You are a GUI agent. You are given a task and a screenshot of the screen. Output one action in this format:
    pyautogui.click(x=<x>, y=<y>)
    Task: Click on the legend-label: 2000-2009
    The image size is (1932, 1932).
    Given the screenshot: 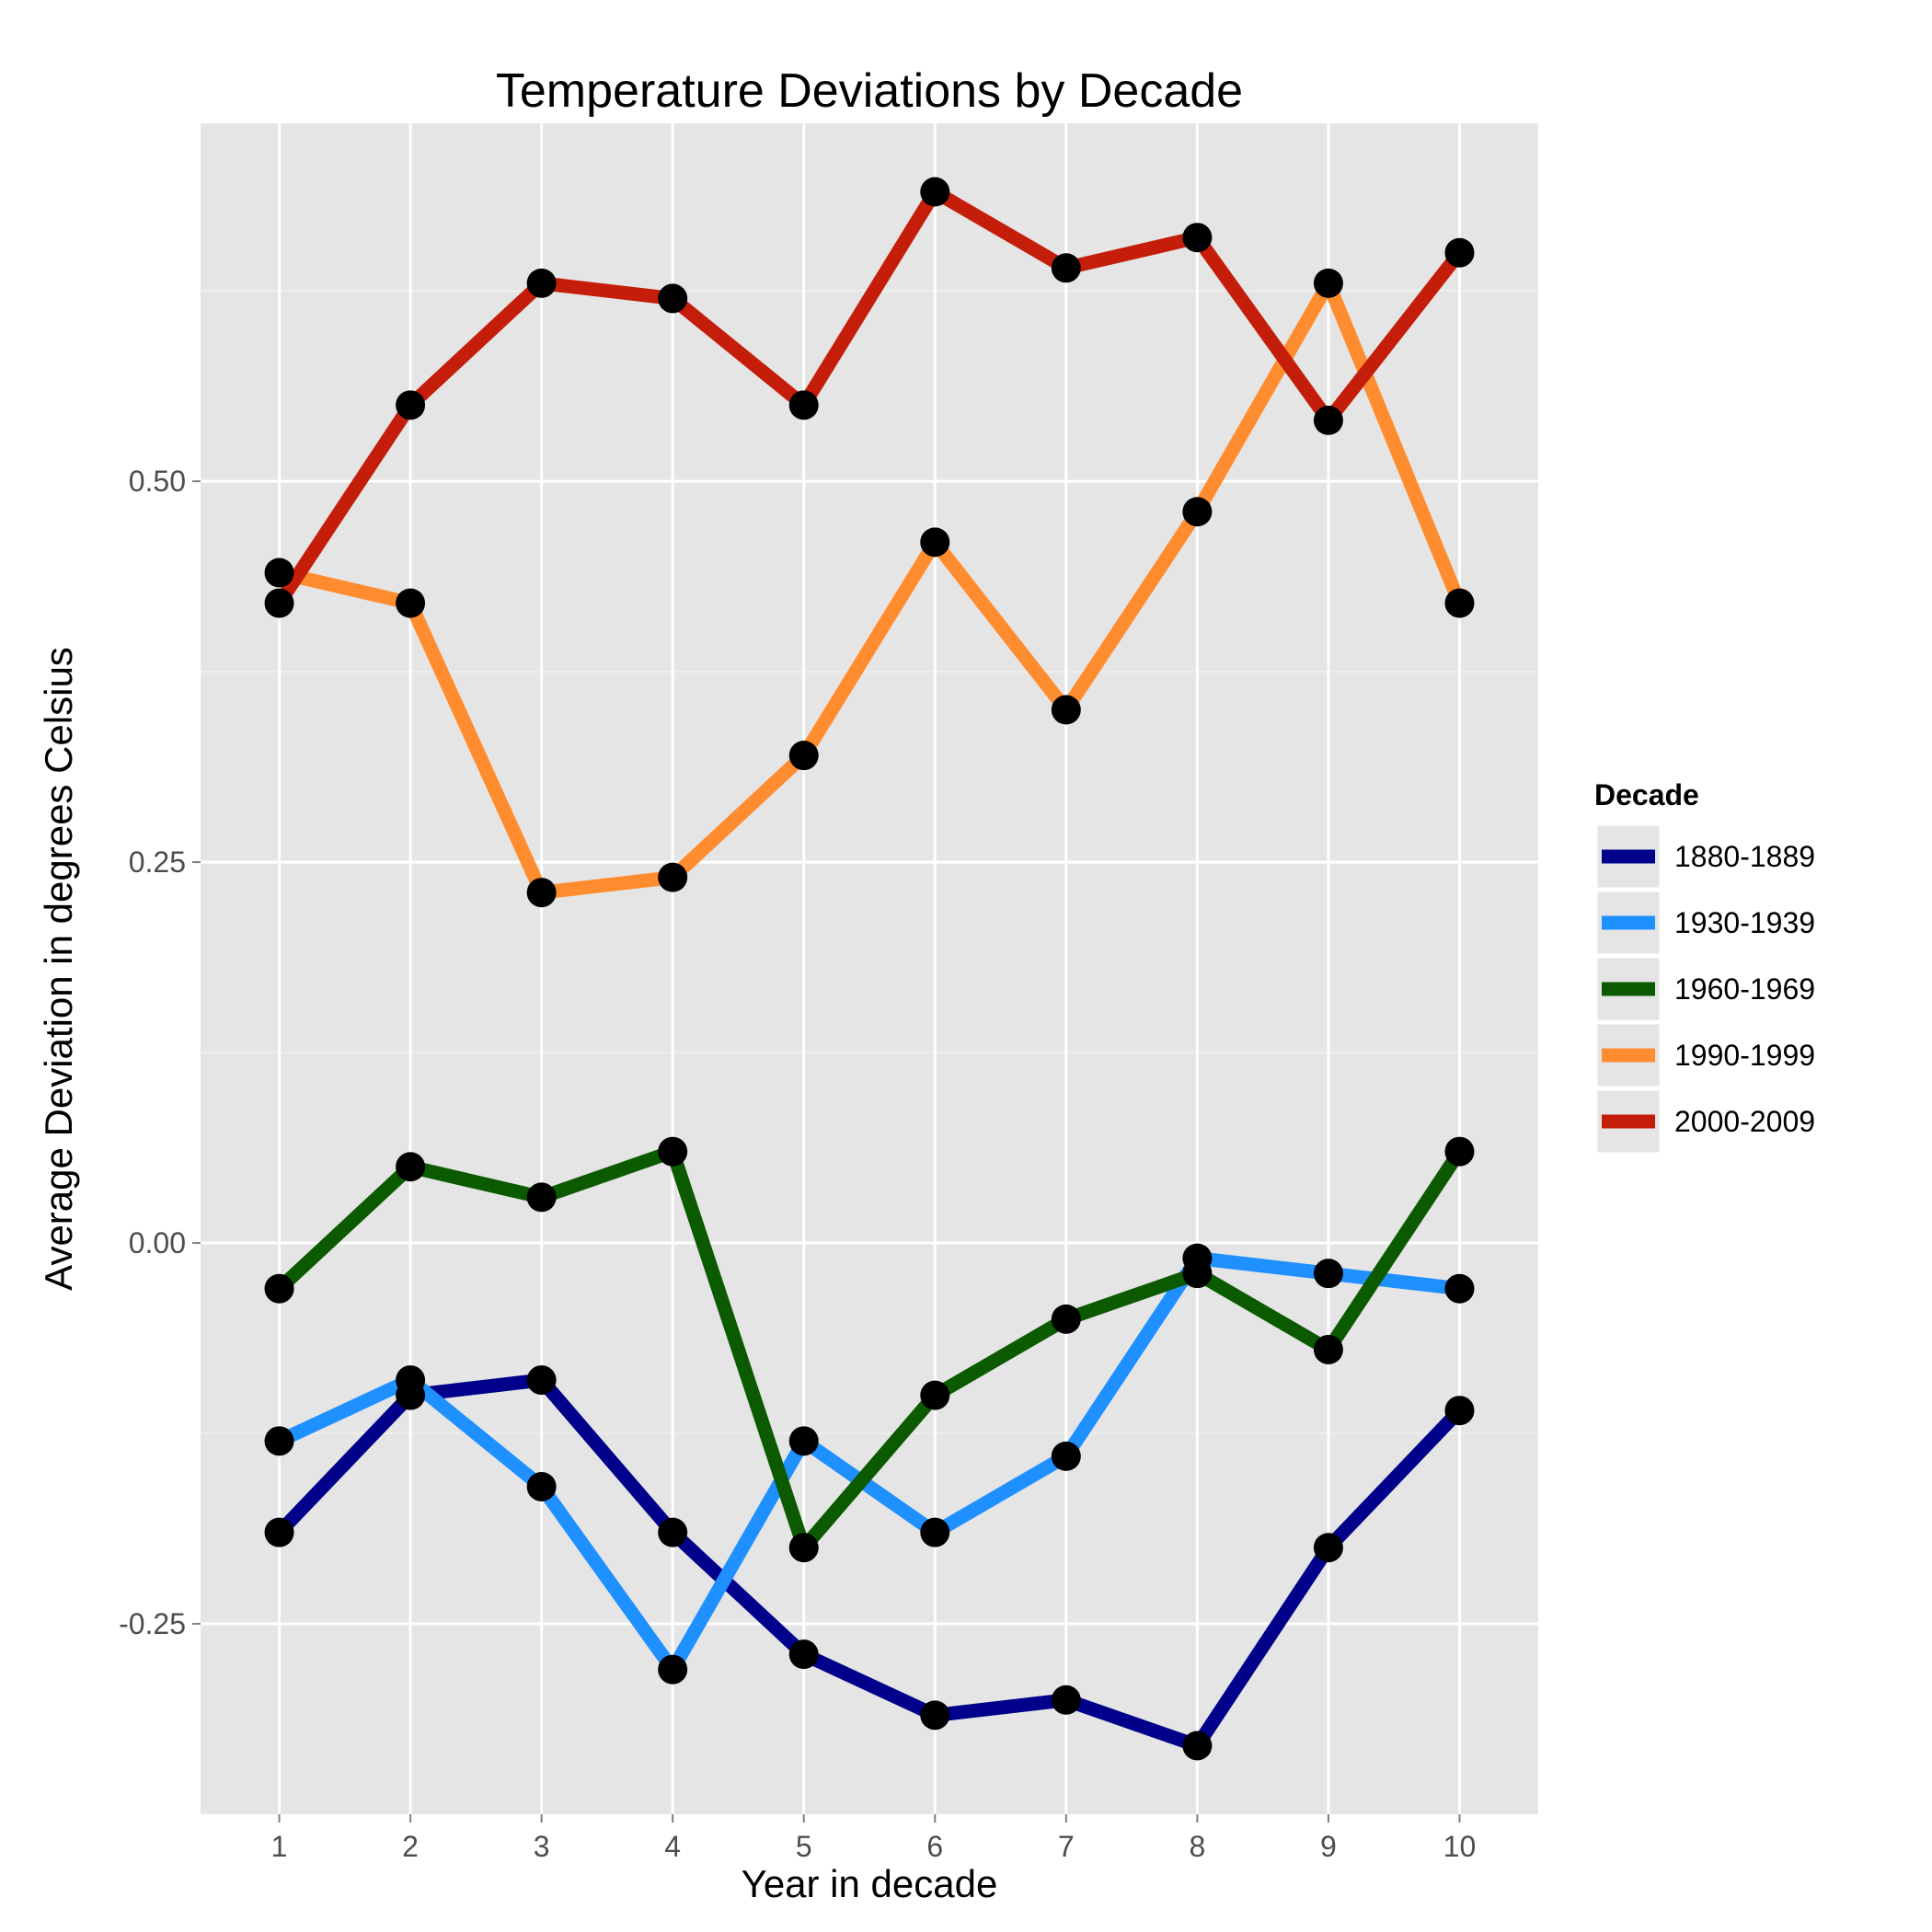 What is the action you would take?
    pyautogui.click(x=1744, y=1121)
    